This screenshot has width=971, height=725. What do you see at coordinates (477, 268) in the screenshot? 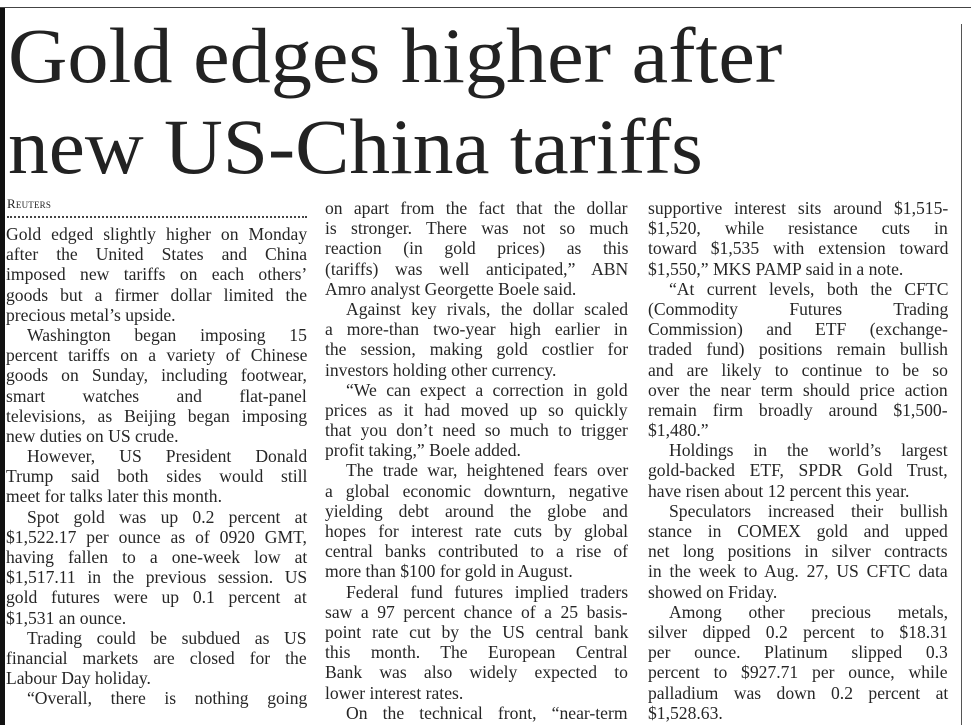
I see `text-line: (tariffs) was well anticipated,” ABN` at bounding box center [477, 268].